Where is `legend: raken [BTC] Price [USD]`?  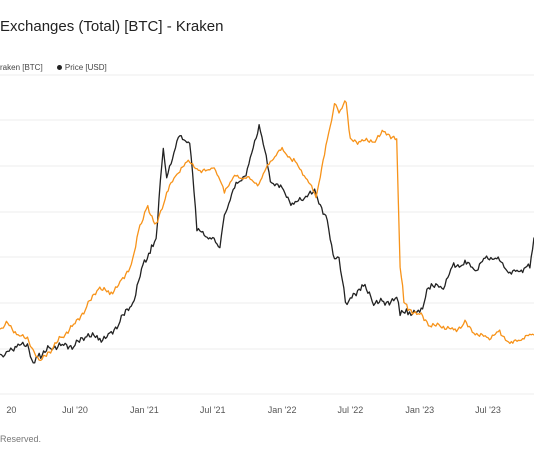
legend: raken [BTC] Price [USD] is located at coordinates (59, 67).